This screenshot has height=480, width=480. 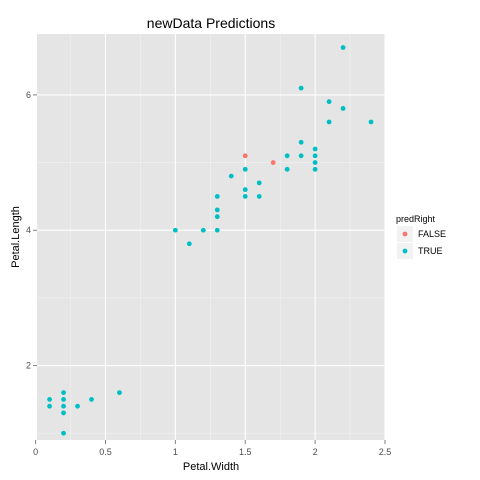 I want to click on x-axis-label: Petal.Width, so click(x=211, y=467).